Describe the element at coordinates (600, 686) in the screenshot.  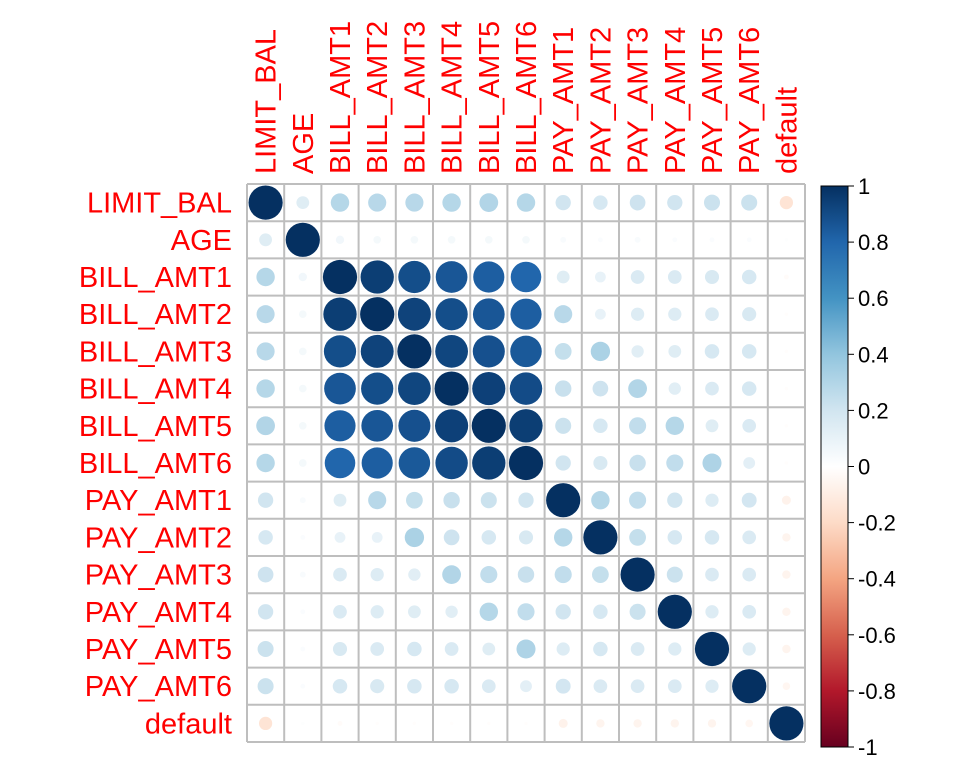
I see `corr-circle-pay-amt6-pay-amt2` at that location.